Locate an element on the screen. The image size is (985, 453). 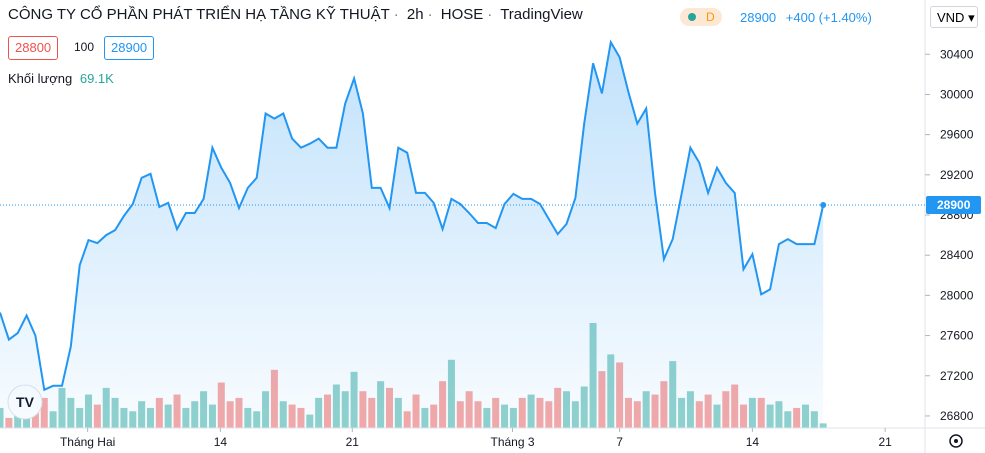
volume-legend: Khối lượng 69.1K is located at coordinates (61, 78).